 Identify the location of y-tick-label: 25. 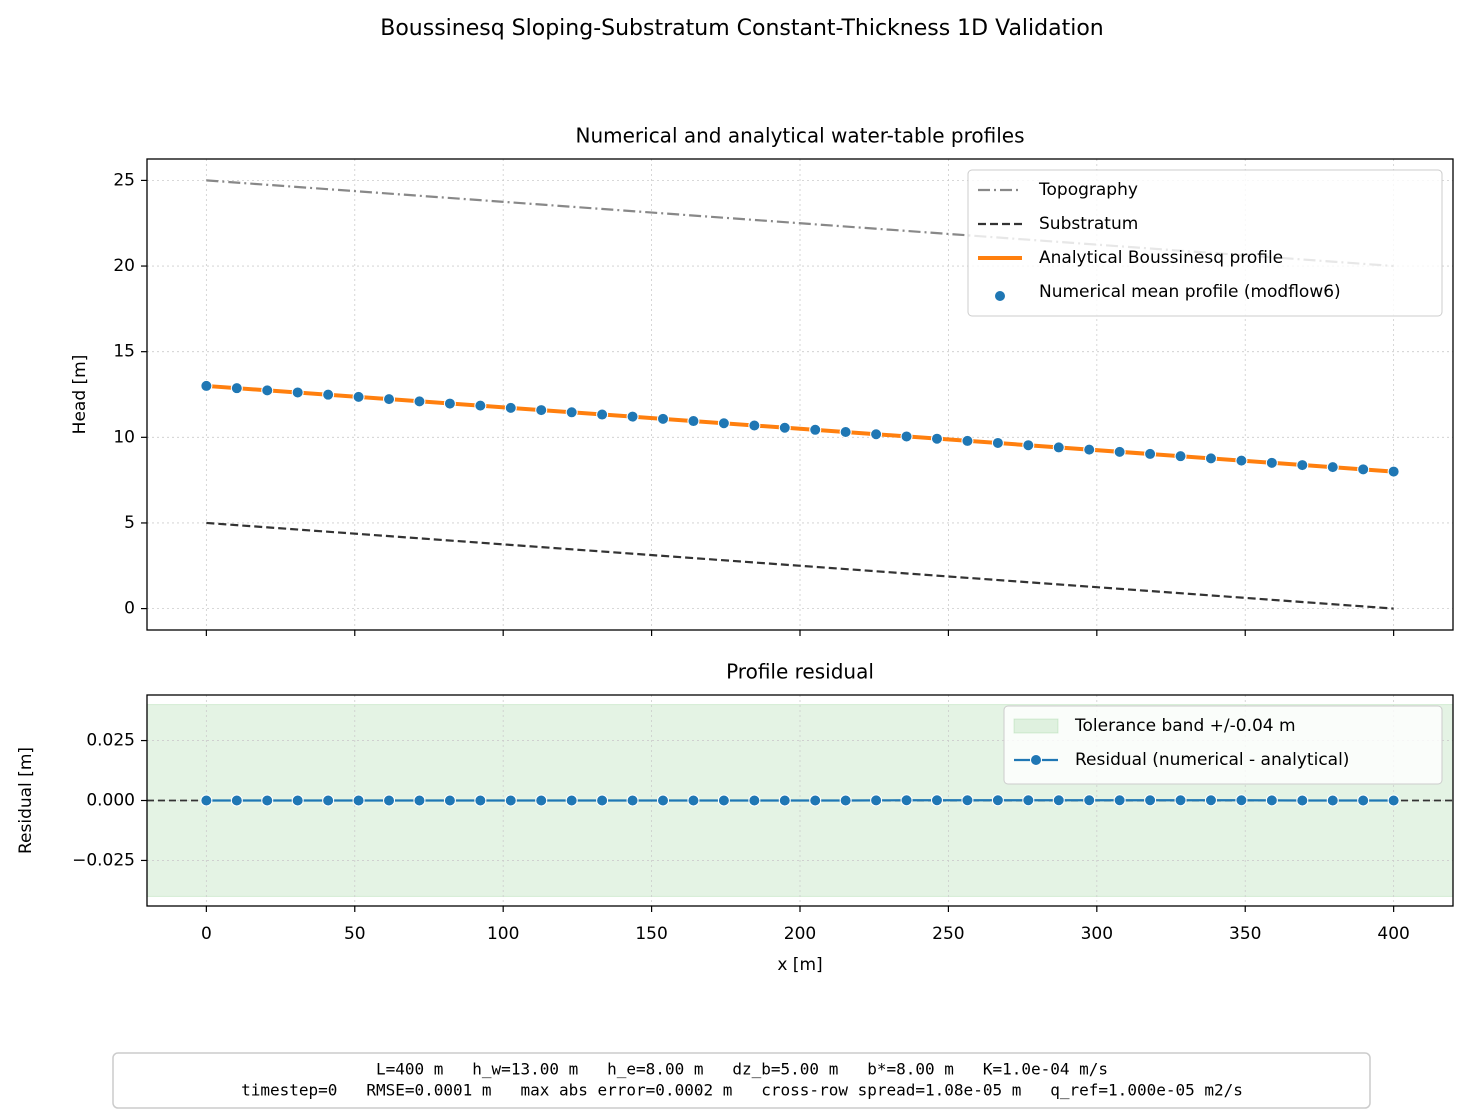
(124, 180).